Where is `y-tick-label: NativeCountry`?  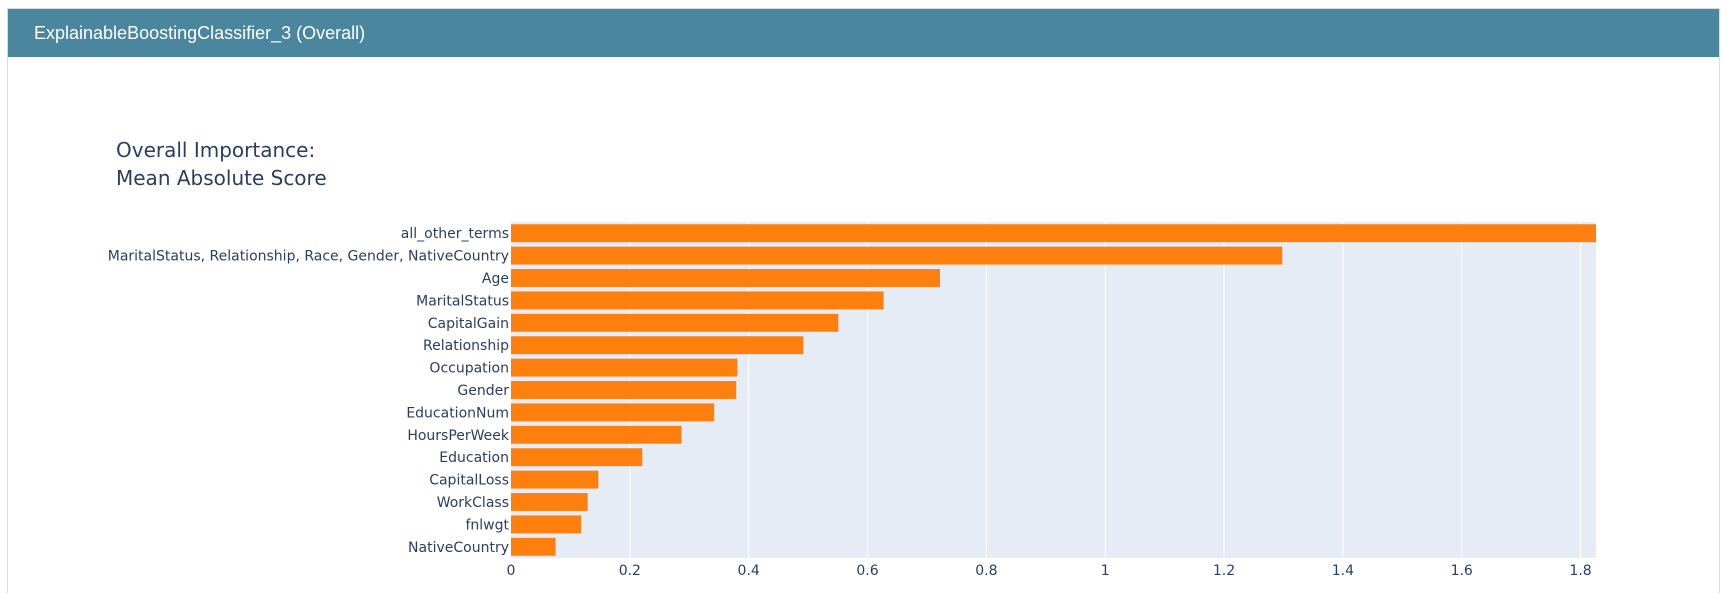
y-tick-label: NativeCountry is located at coordinates (458, 548).